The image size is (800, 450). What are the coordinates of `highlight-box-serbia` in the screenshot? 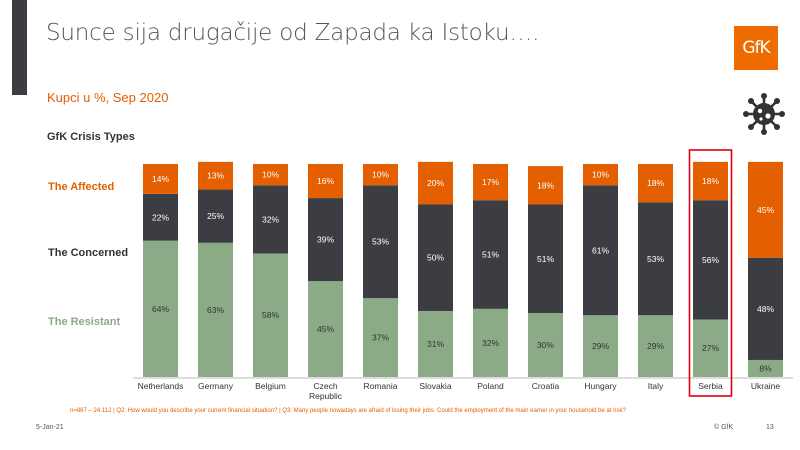 It's located at (710, 273).